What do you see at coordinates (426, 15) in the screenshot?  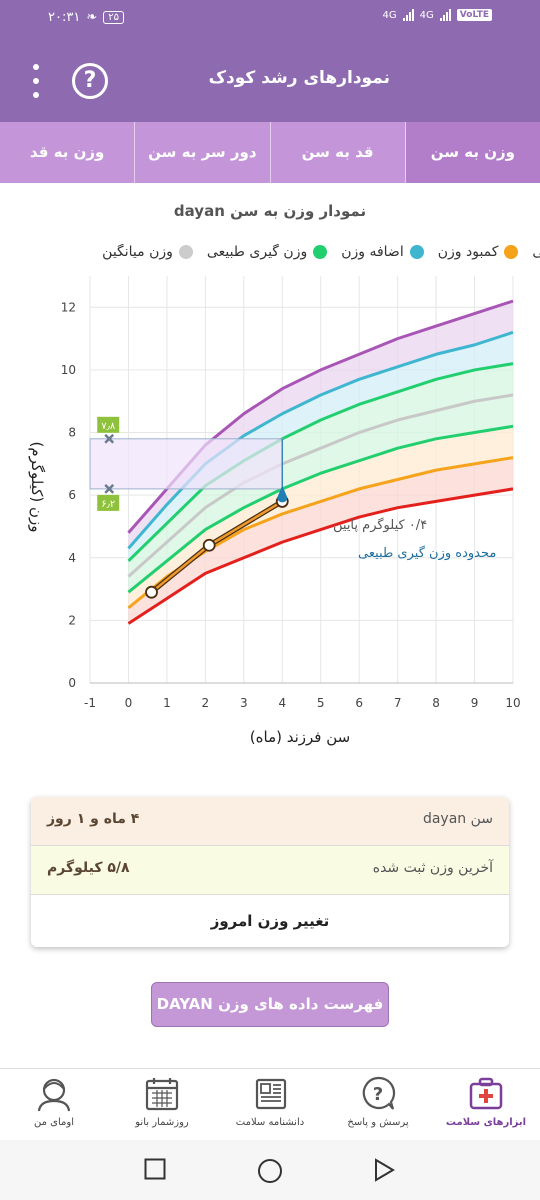 I see `network-label-2: 4G` at bounding box center [426, 15].